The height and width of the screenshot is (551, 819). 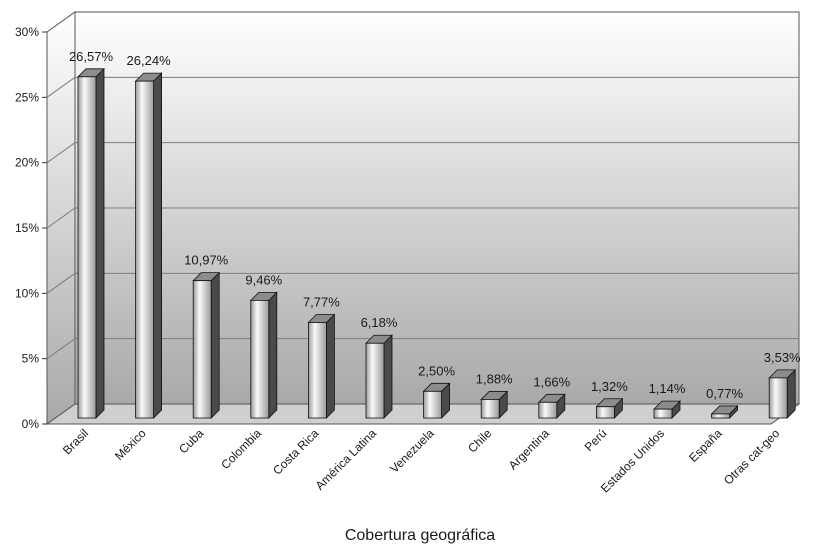 What do you see at coordinates (379, 322) in the screenshot?
I see `data-label: 6,18%` at bounding box center [379, 322].